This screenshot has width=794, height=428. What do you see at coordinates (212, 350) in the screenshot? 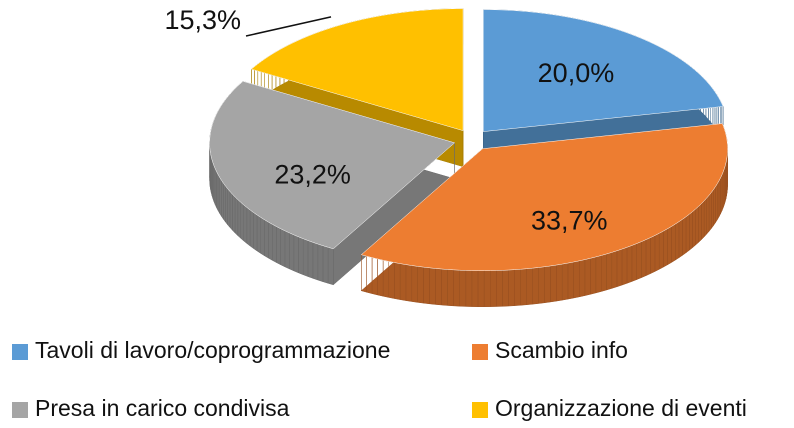
I see `legend-label: Tavoli di lavoro/coprogrammazione` at bounding box center [212, 350].